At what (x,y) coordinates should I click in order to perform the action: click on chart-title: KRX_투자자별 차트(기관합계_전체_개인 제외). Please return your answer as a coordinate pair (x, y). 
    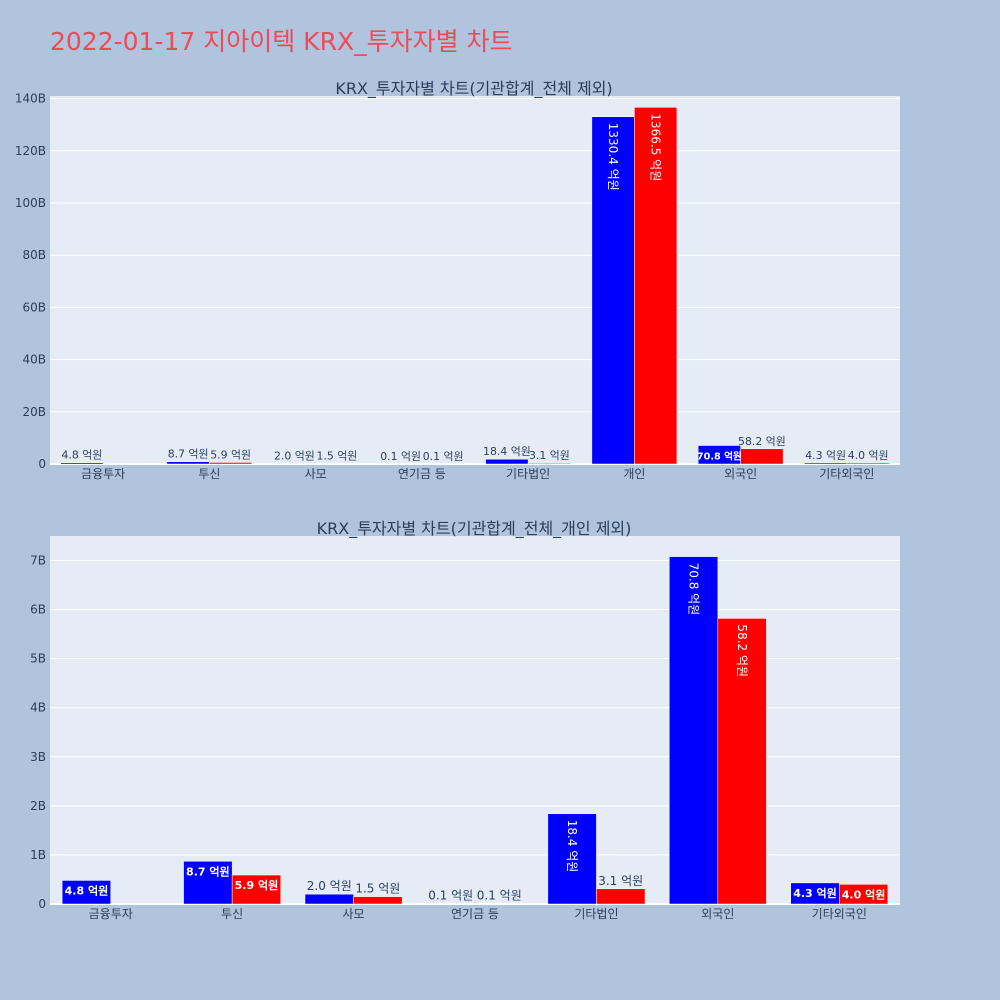
    Looking at the image, I should click on (474, 529).